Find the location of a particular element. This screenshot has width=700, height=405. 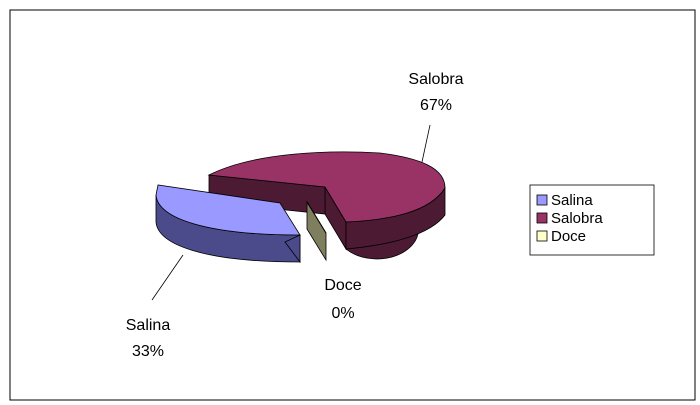

slice-label-doce-name: Doce is located at coordinates (342, 285).